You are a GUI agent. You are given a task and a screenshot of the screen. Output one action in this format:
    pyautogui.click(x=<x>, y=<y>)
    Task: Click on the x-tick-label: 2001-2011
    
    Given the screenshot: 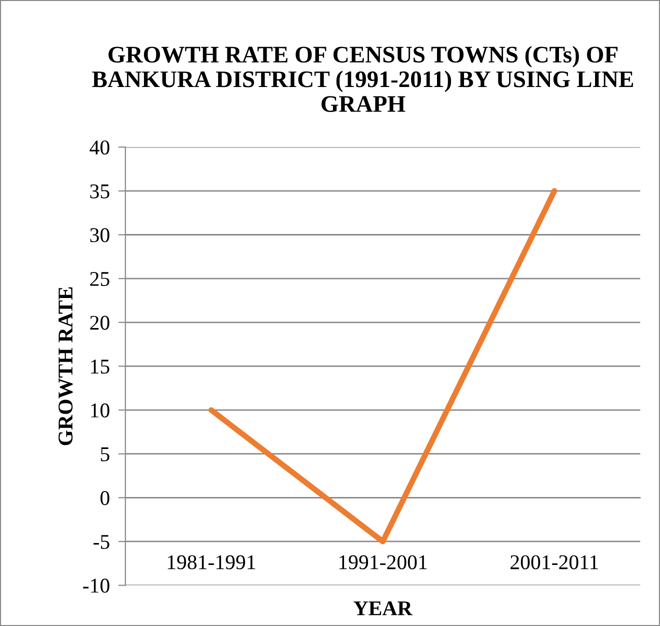 What is the action you would take?
    pyautogui.click(x=554, y=562)
    